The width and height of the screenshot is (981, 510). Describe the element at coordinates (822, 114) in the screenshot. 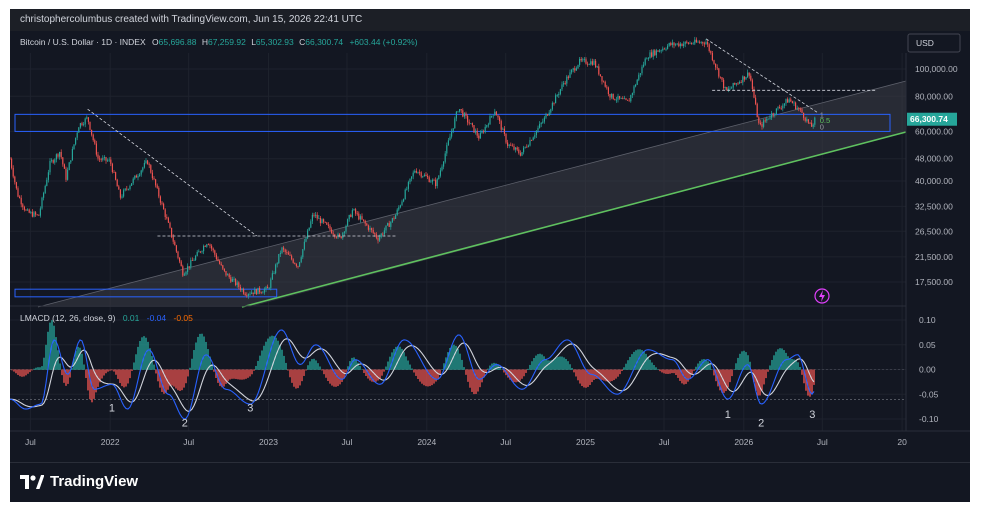

I see `fib-level-label: 1` at that location.